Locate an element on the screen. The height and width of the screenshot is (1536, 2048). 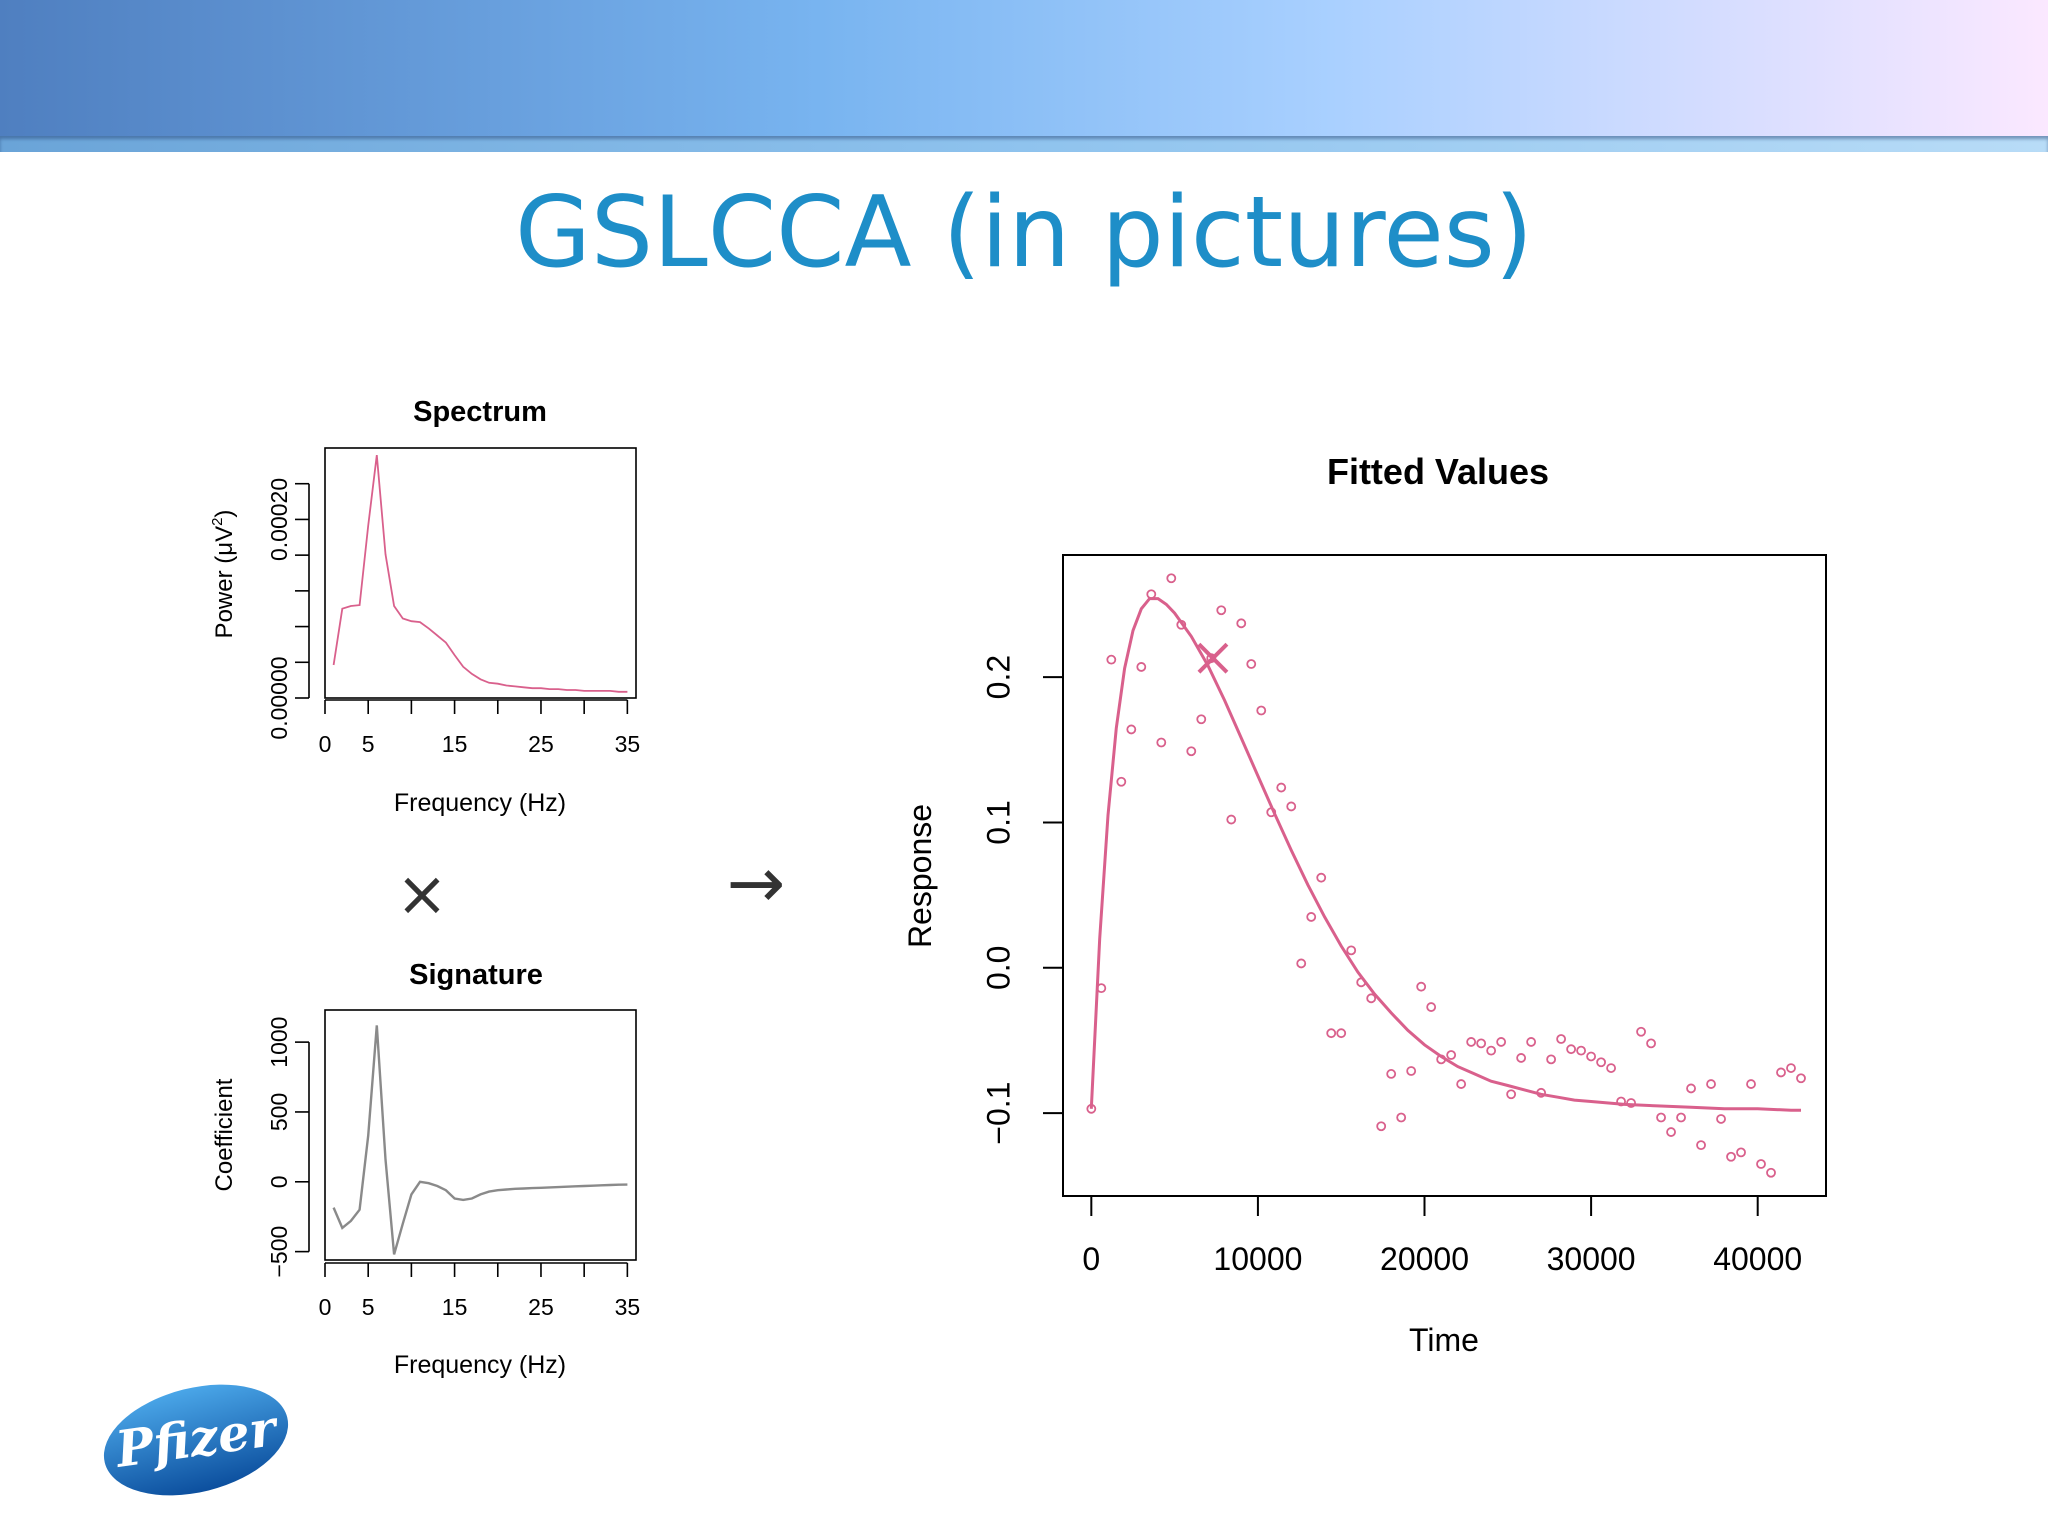
signature-plot-frame is located at coordinates (480, 1135).